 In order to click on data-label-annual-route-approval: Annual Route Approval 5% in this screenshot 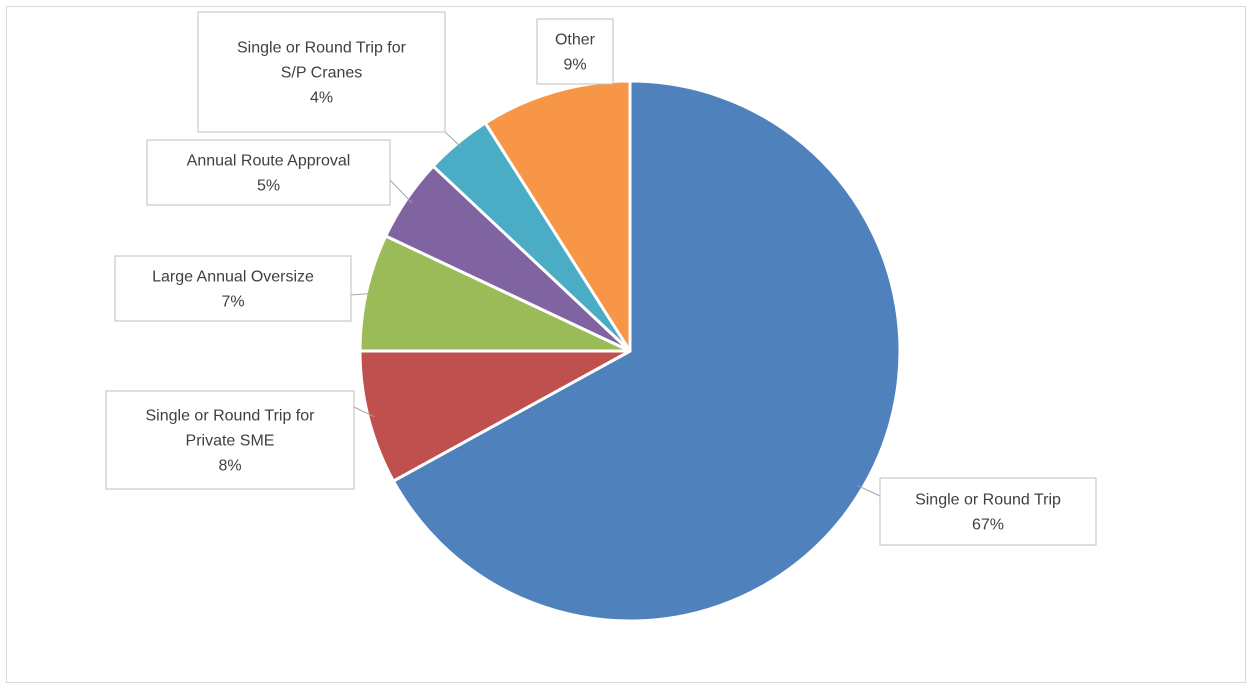, I will do `click(268, 172)`.